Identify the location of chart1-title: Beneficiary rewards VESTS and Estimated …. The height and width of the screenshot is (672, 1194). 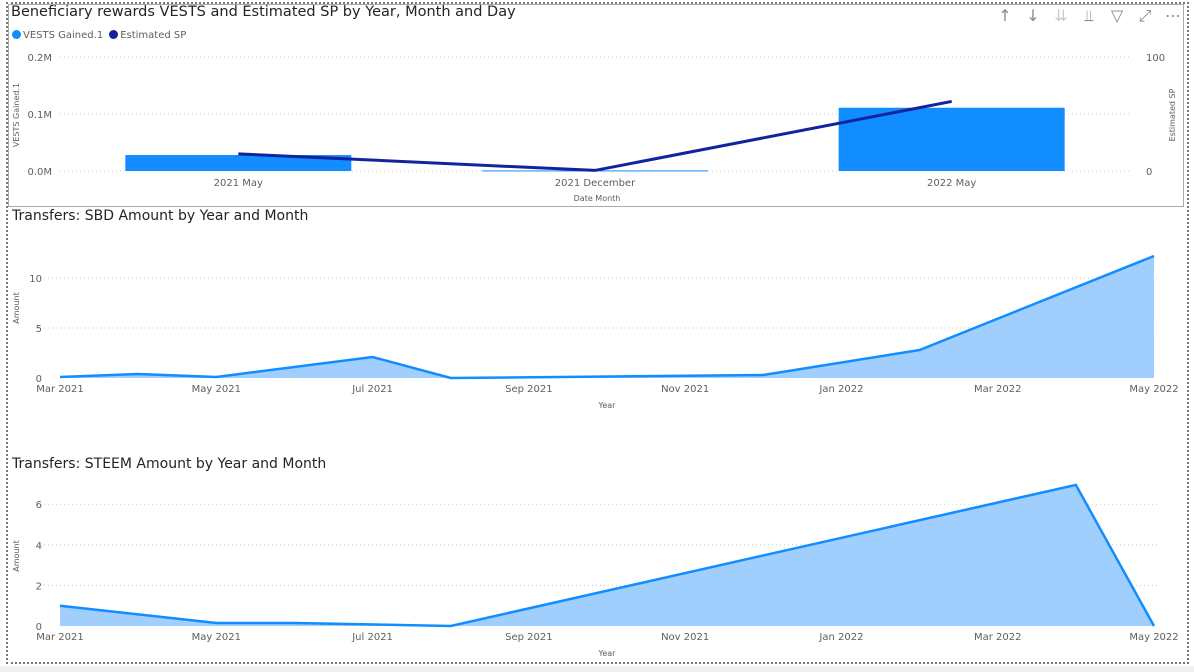
(263, 12).